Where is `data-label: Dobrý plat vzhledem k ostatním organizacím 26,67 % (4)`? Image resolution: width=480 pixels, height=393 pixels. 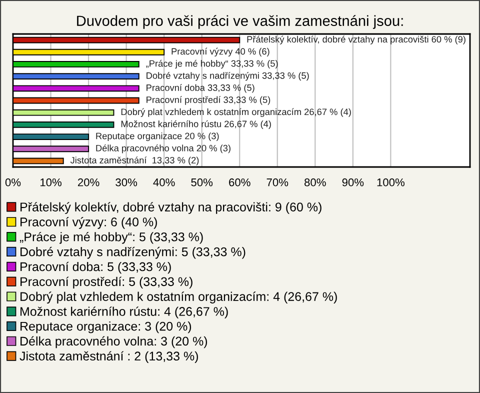 data-label: Dobrý plat vzhledem k ostatním organizacím 26,67 % (4) is located at coordinates (236, 112).